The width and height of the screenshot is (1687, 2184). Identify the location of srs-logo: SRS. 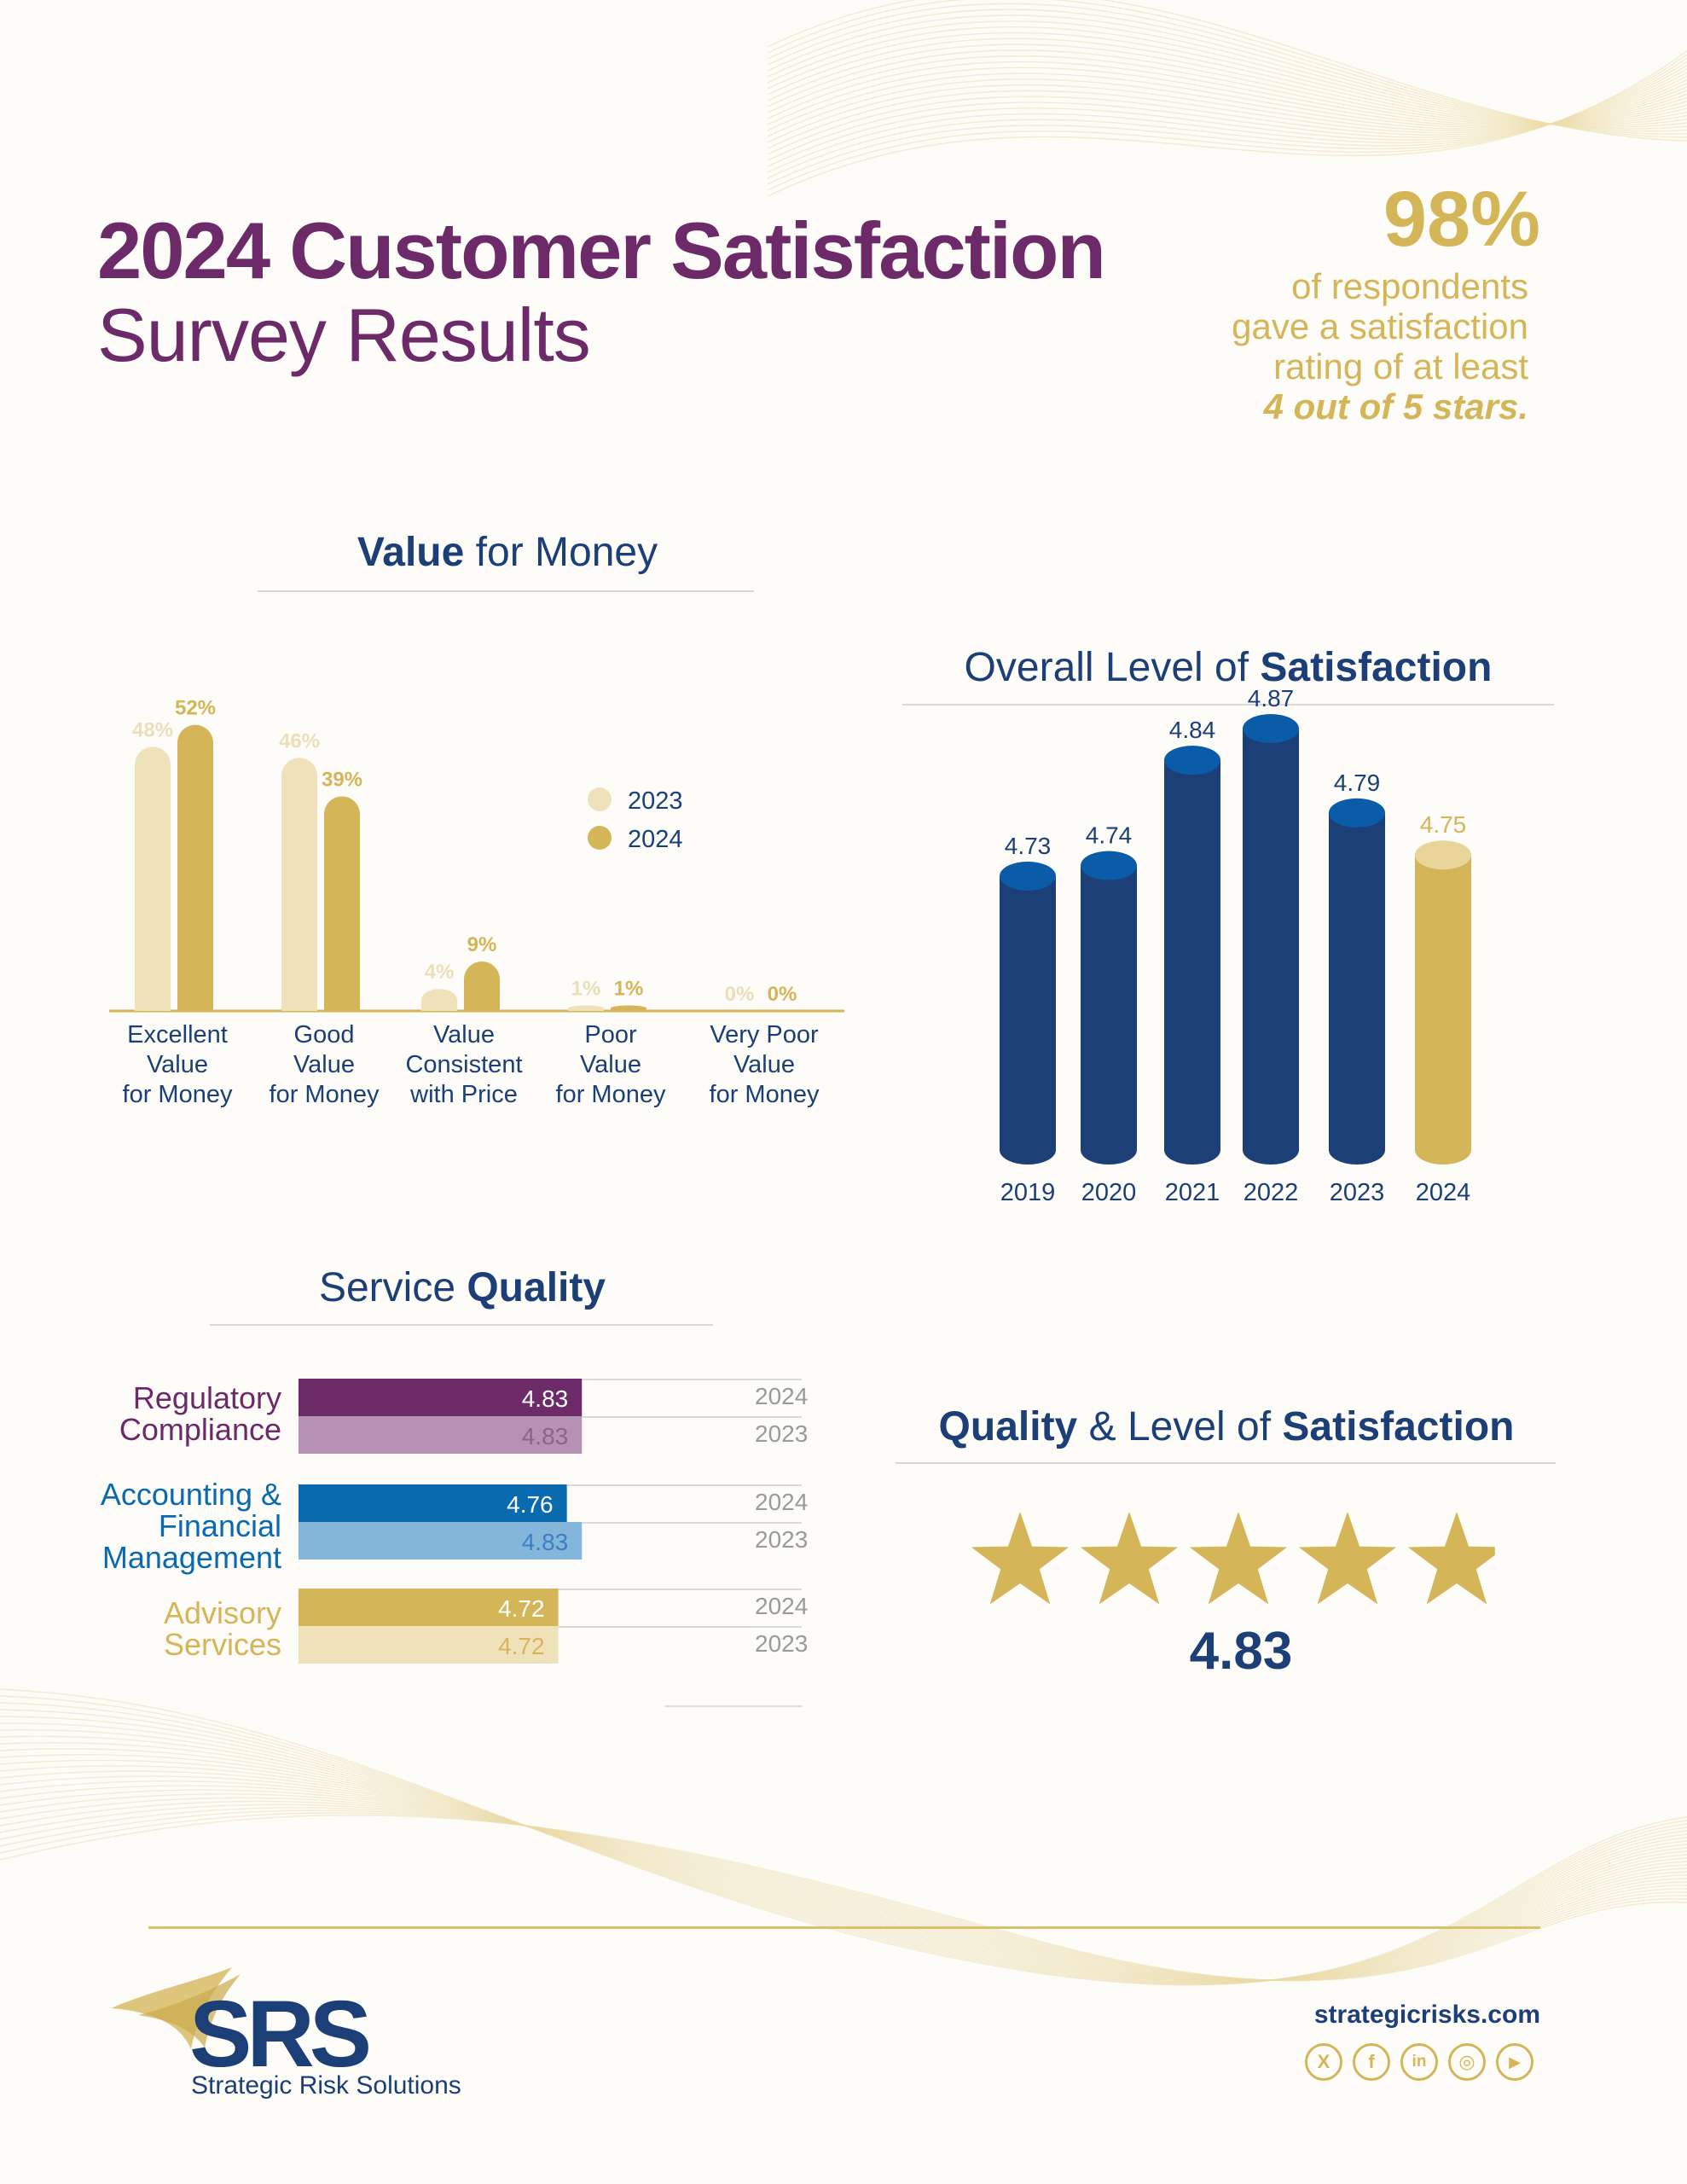
(243, 2025).